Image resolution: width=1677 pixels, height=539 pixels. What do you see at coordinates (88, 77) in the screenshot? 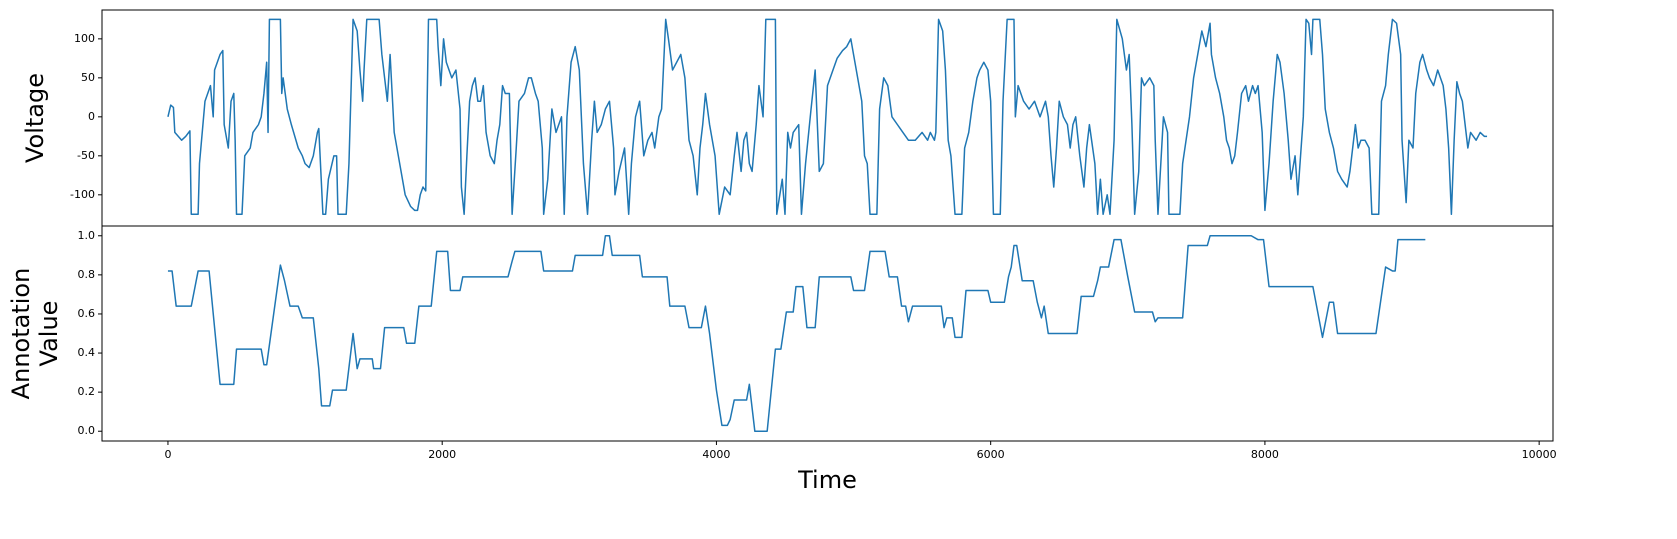
I see `y-tick-label: 50` at bounding box center [88, 77].